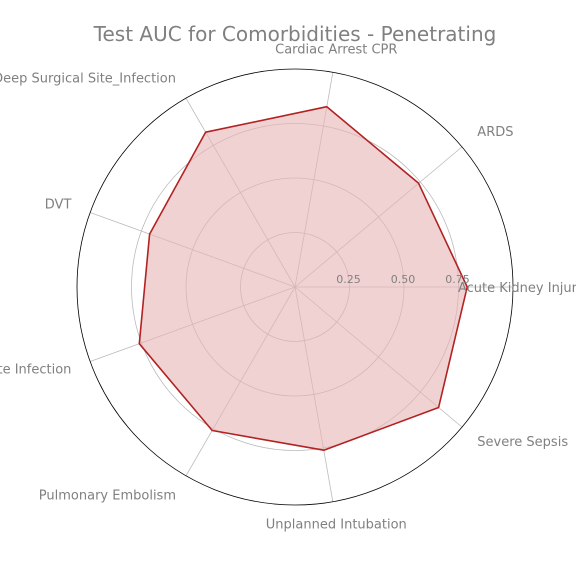 The height and width of the screenshot is (576, 576). I want to click on radial-tick-labels: 0.25 0.50 0.75, so click(403, 279).